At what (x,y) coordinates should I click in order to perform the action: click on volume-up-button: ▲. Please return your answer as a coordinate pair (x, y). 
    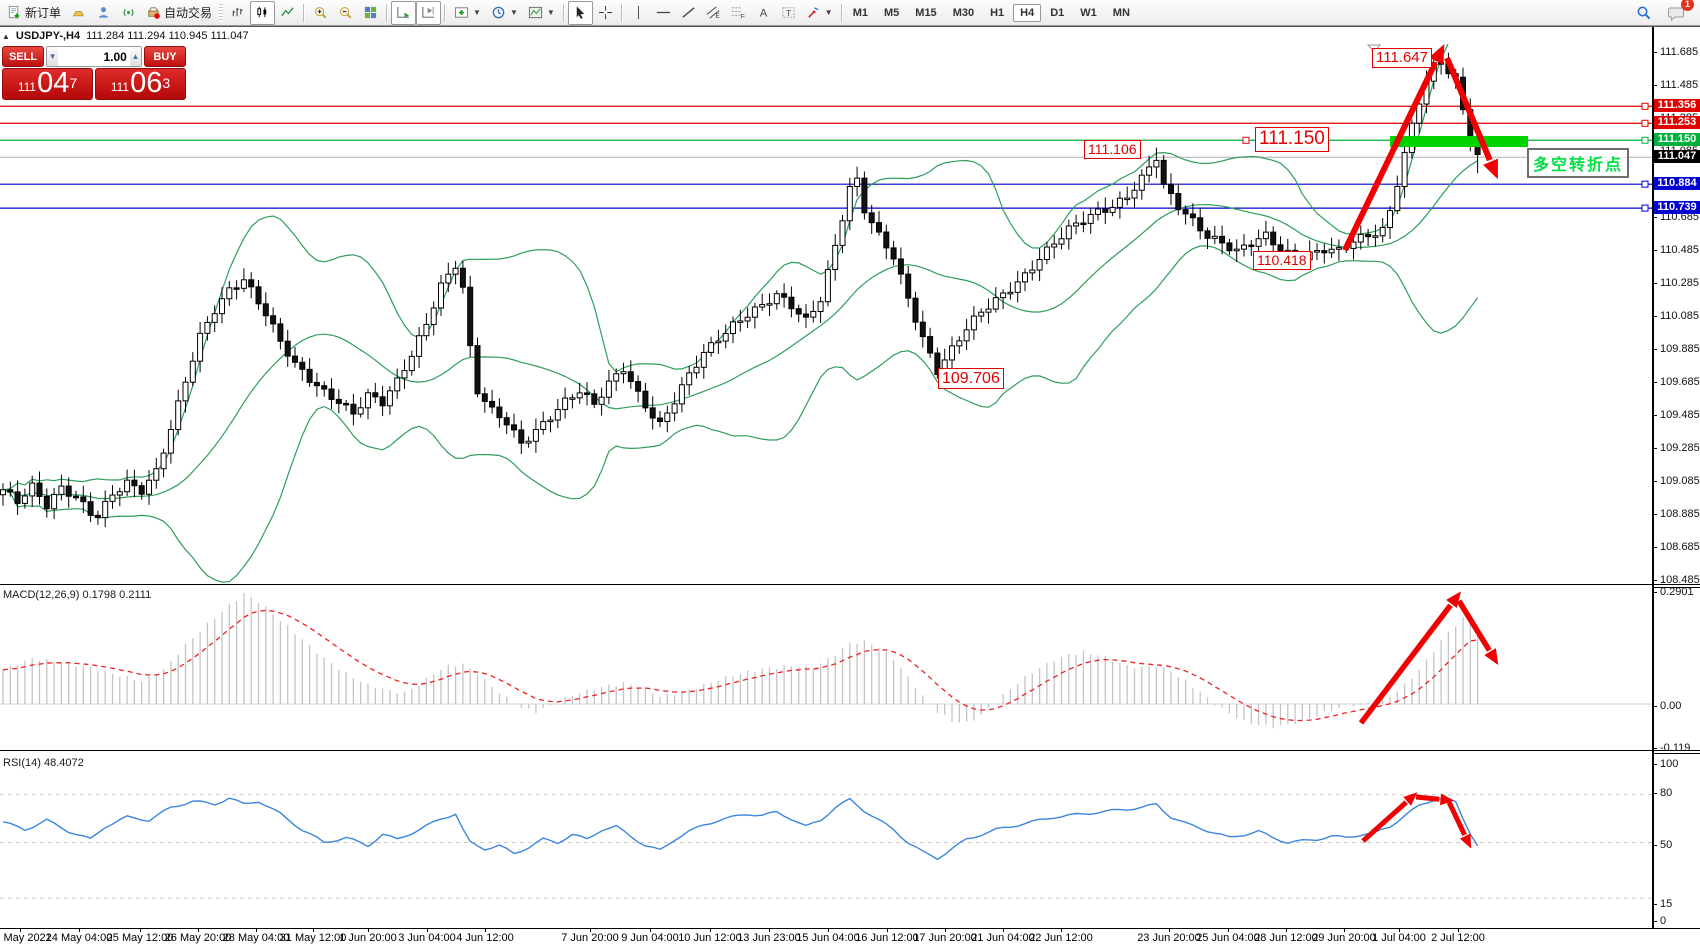
    Looking at the image, I should click on (135, 56).